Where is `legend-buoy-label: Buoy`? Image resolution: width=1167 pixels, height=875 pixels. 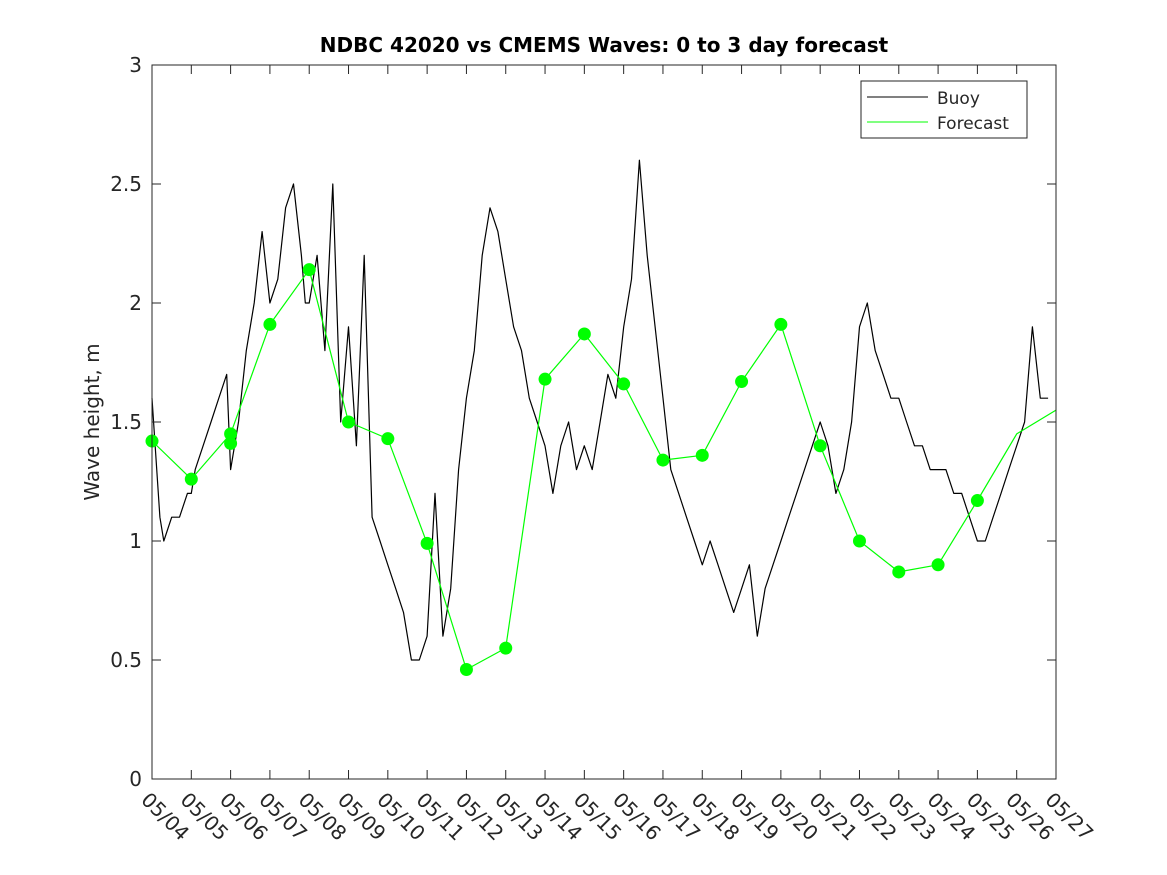 legend-buoy-label: Buoy is located at coordinates (958, 99).